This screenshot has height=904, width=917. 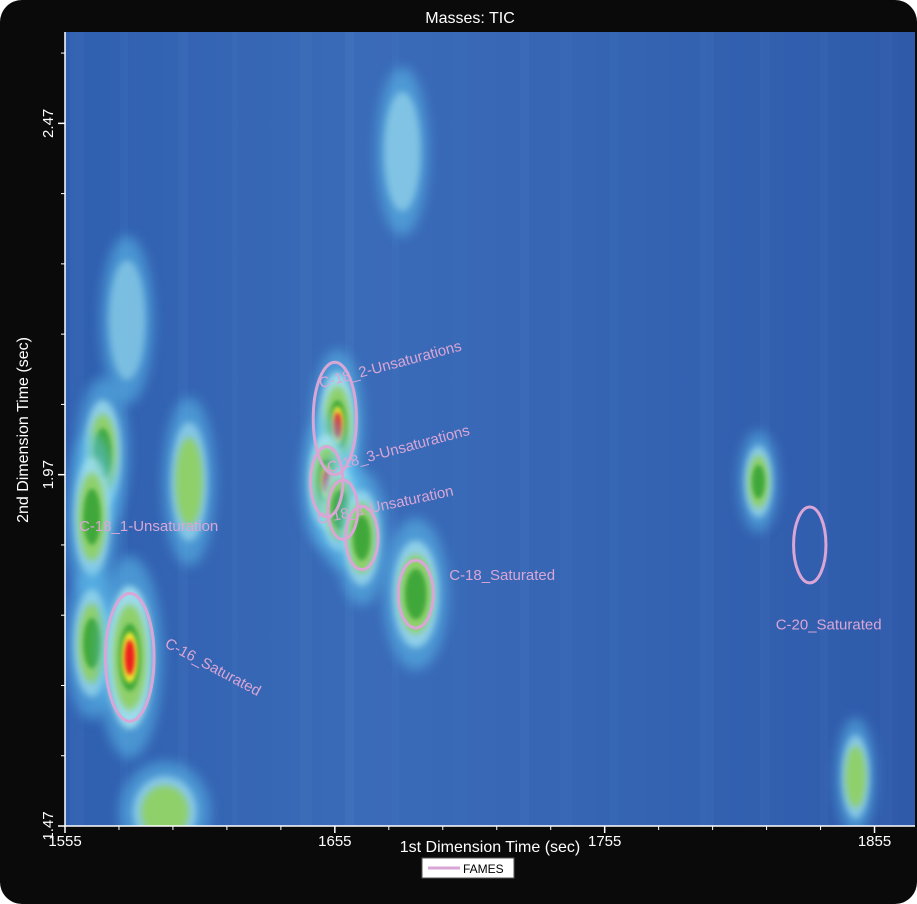 I want to click on x-tick-label: 1755, so click(x=604, y=841).